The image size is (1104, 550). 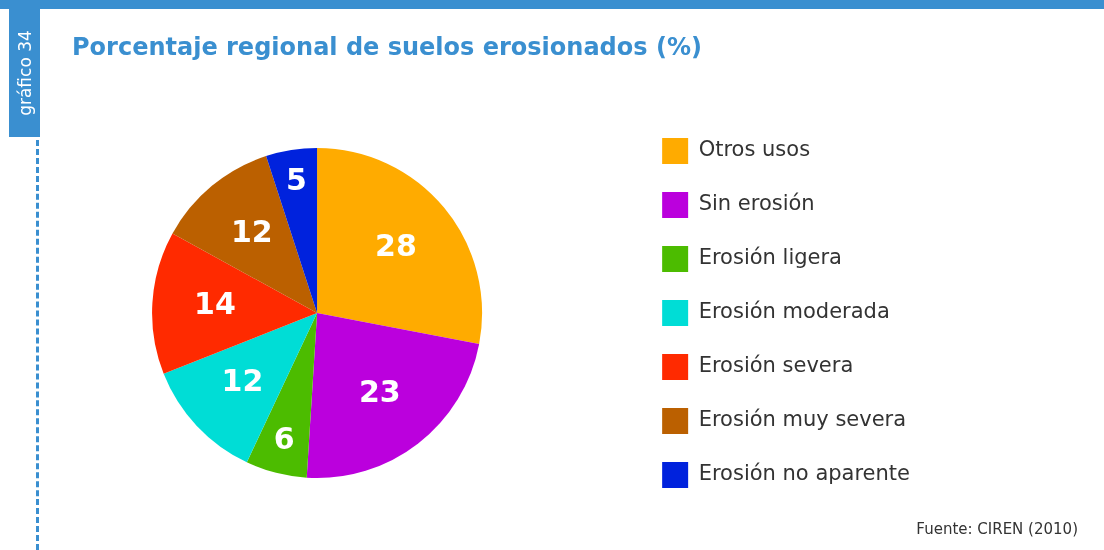 I want to click on text: gráfico 34, so click(x=24, y=73).